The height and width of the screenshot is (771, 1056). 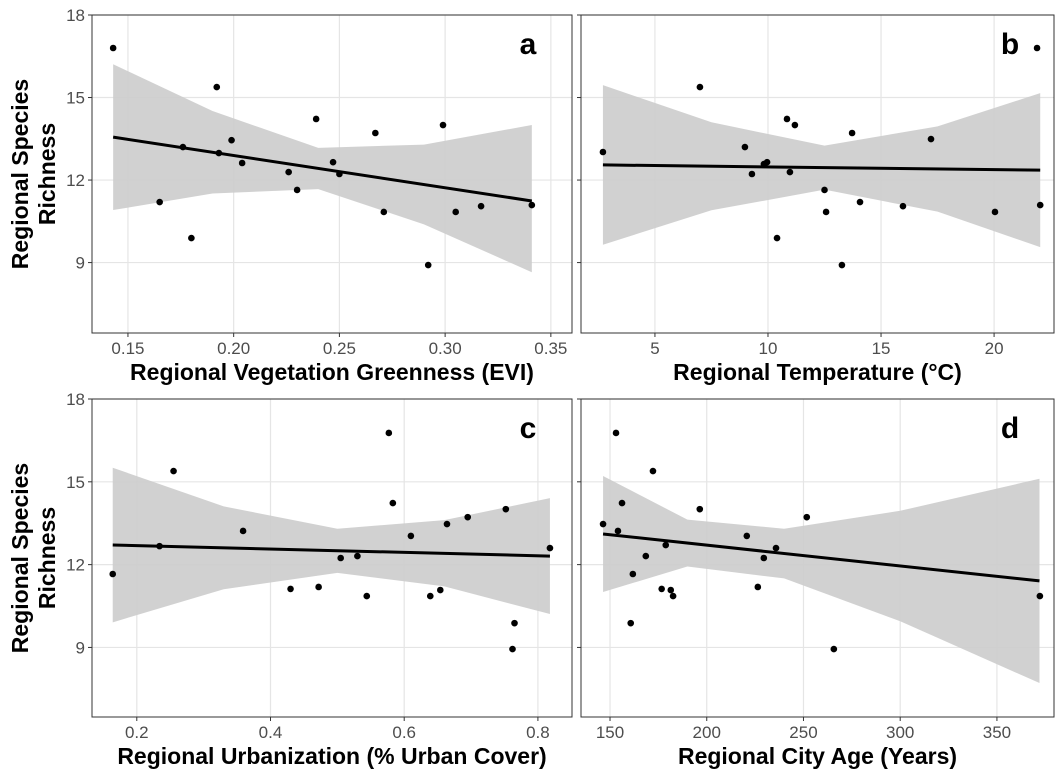 What do you see at coordinates (994, 348) in the screenshot?
I see `x-tick-label: 20` at bounding box center [994, 348].